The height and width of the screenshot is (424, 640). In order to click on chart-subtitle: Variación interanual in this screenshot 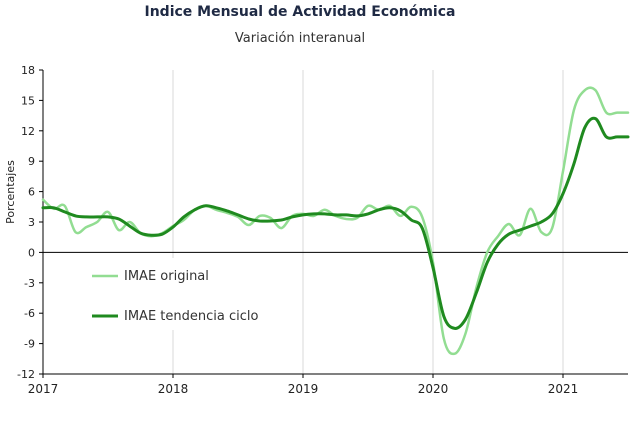, I will do `click(300, 38)`.